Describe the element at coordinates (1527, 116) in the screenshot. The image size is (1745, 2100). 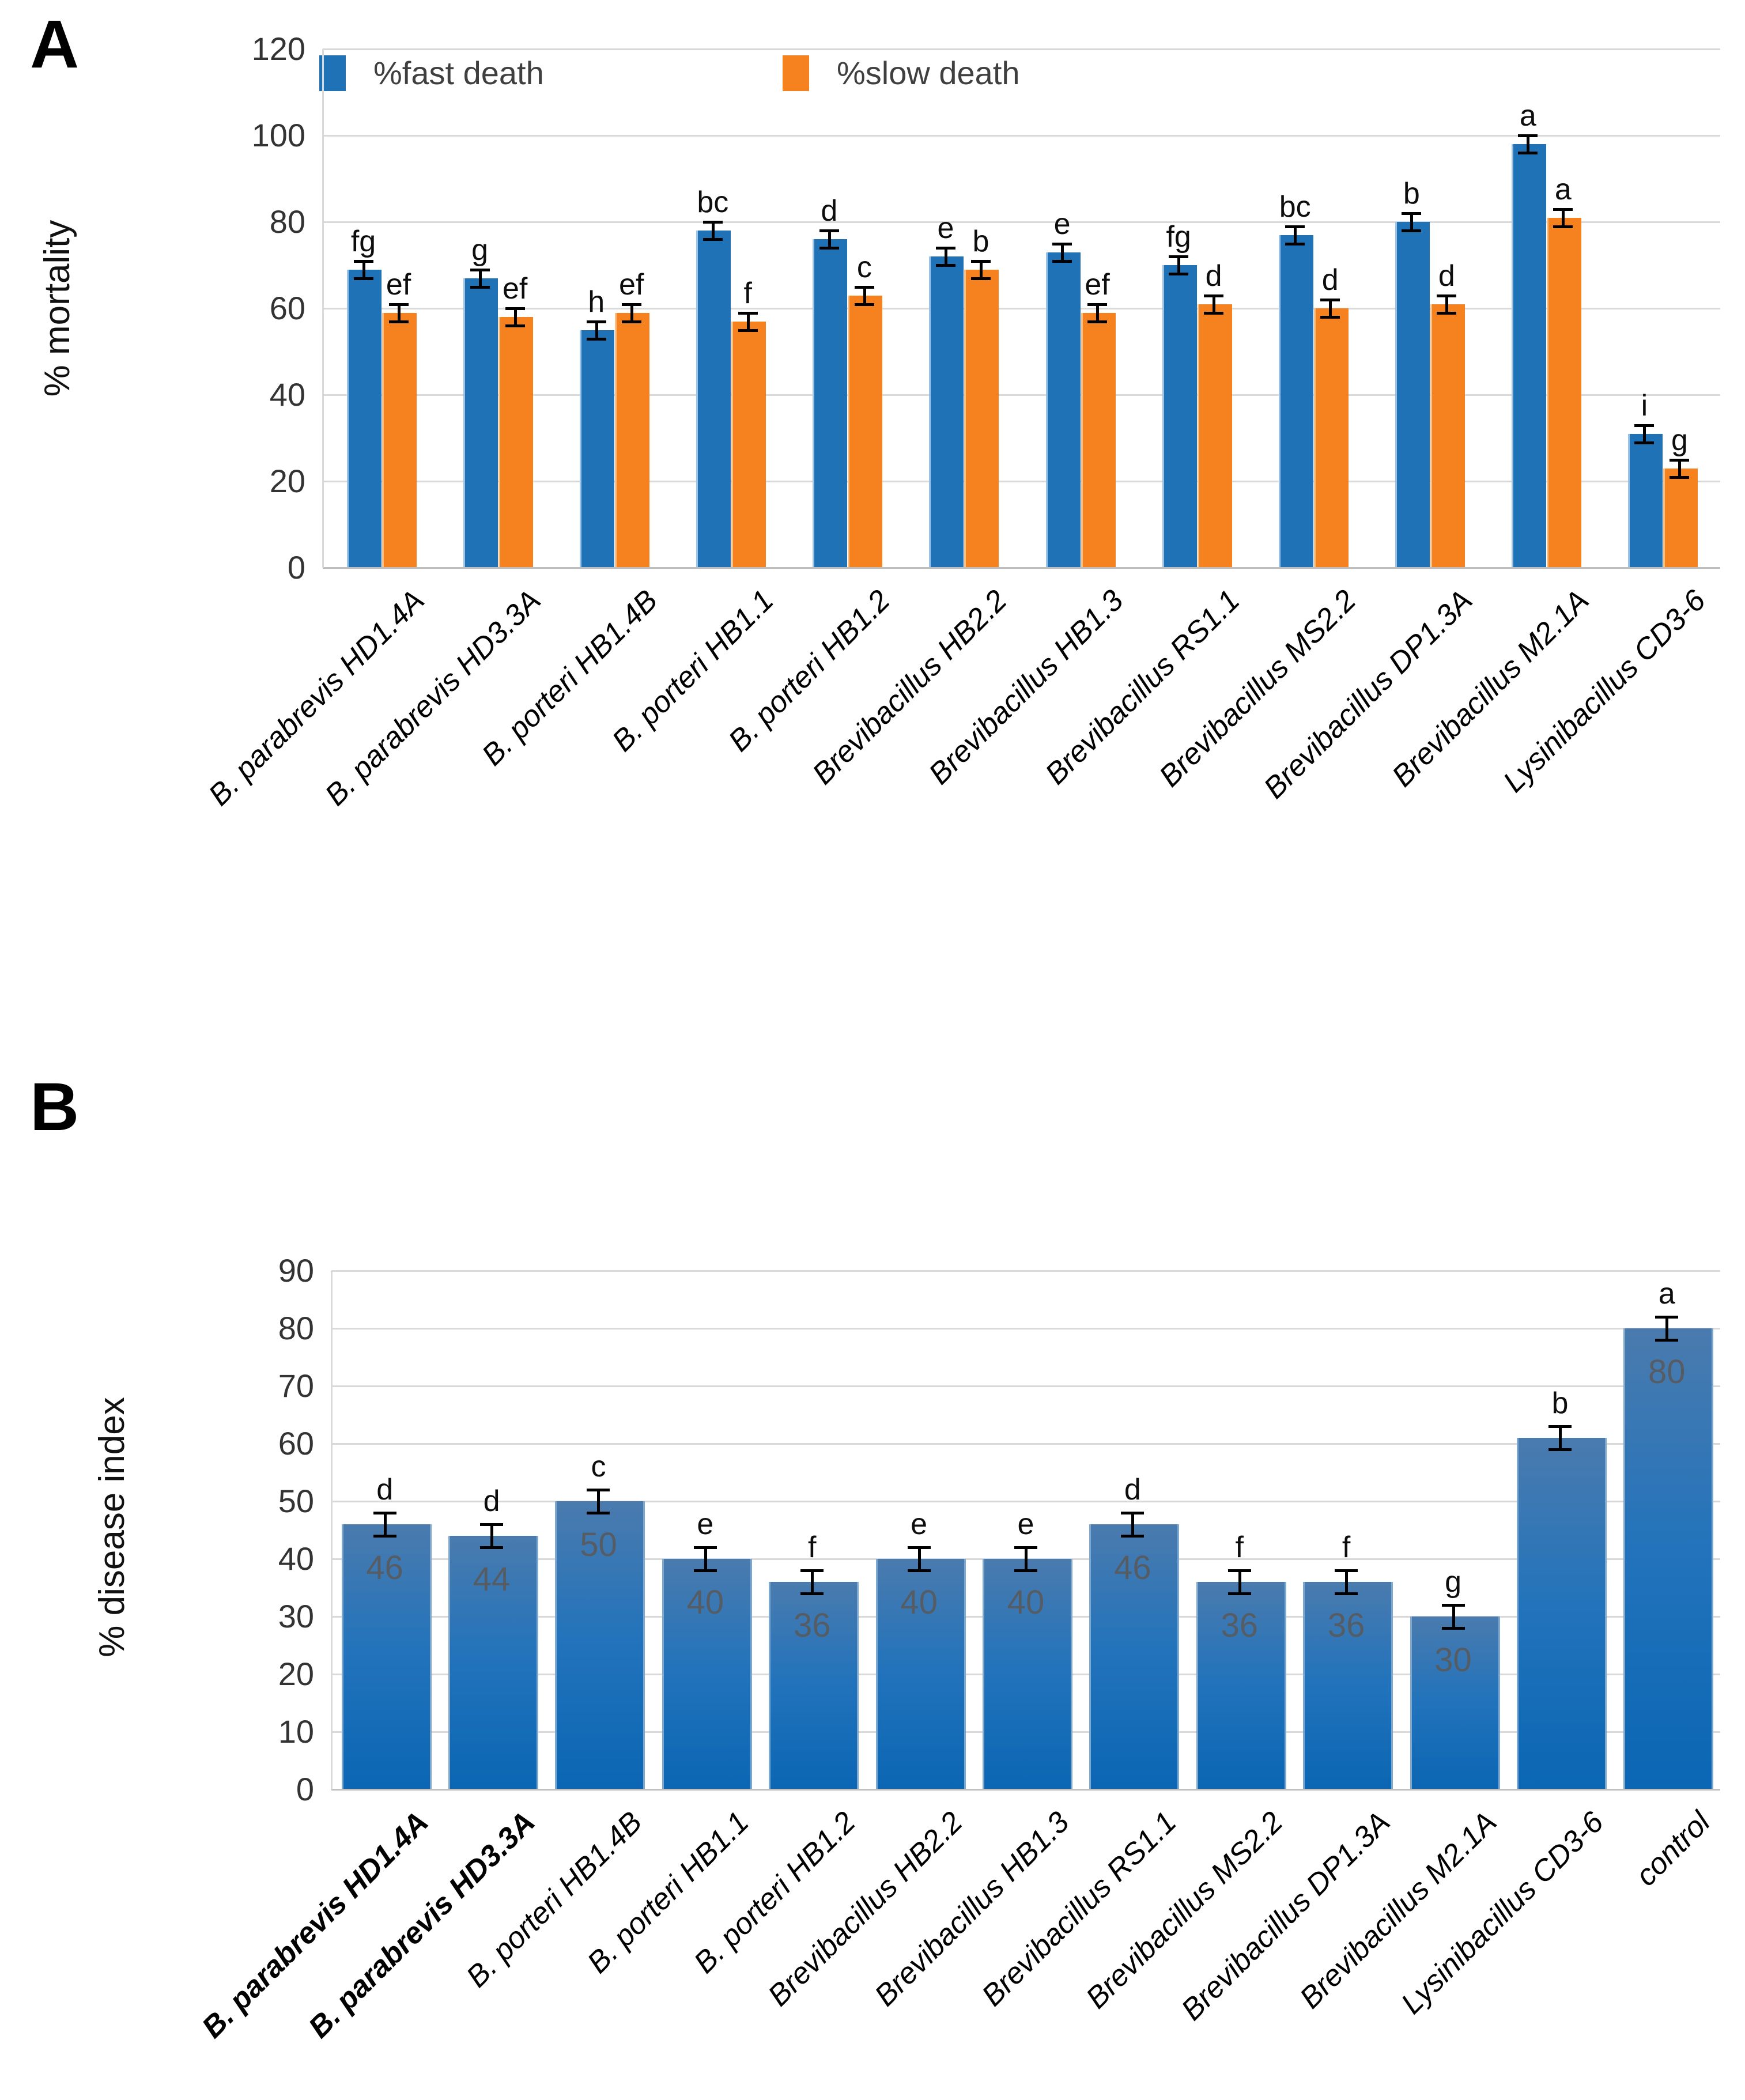
I see `significance-letter: a` at that location.